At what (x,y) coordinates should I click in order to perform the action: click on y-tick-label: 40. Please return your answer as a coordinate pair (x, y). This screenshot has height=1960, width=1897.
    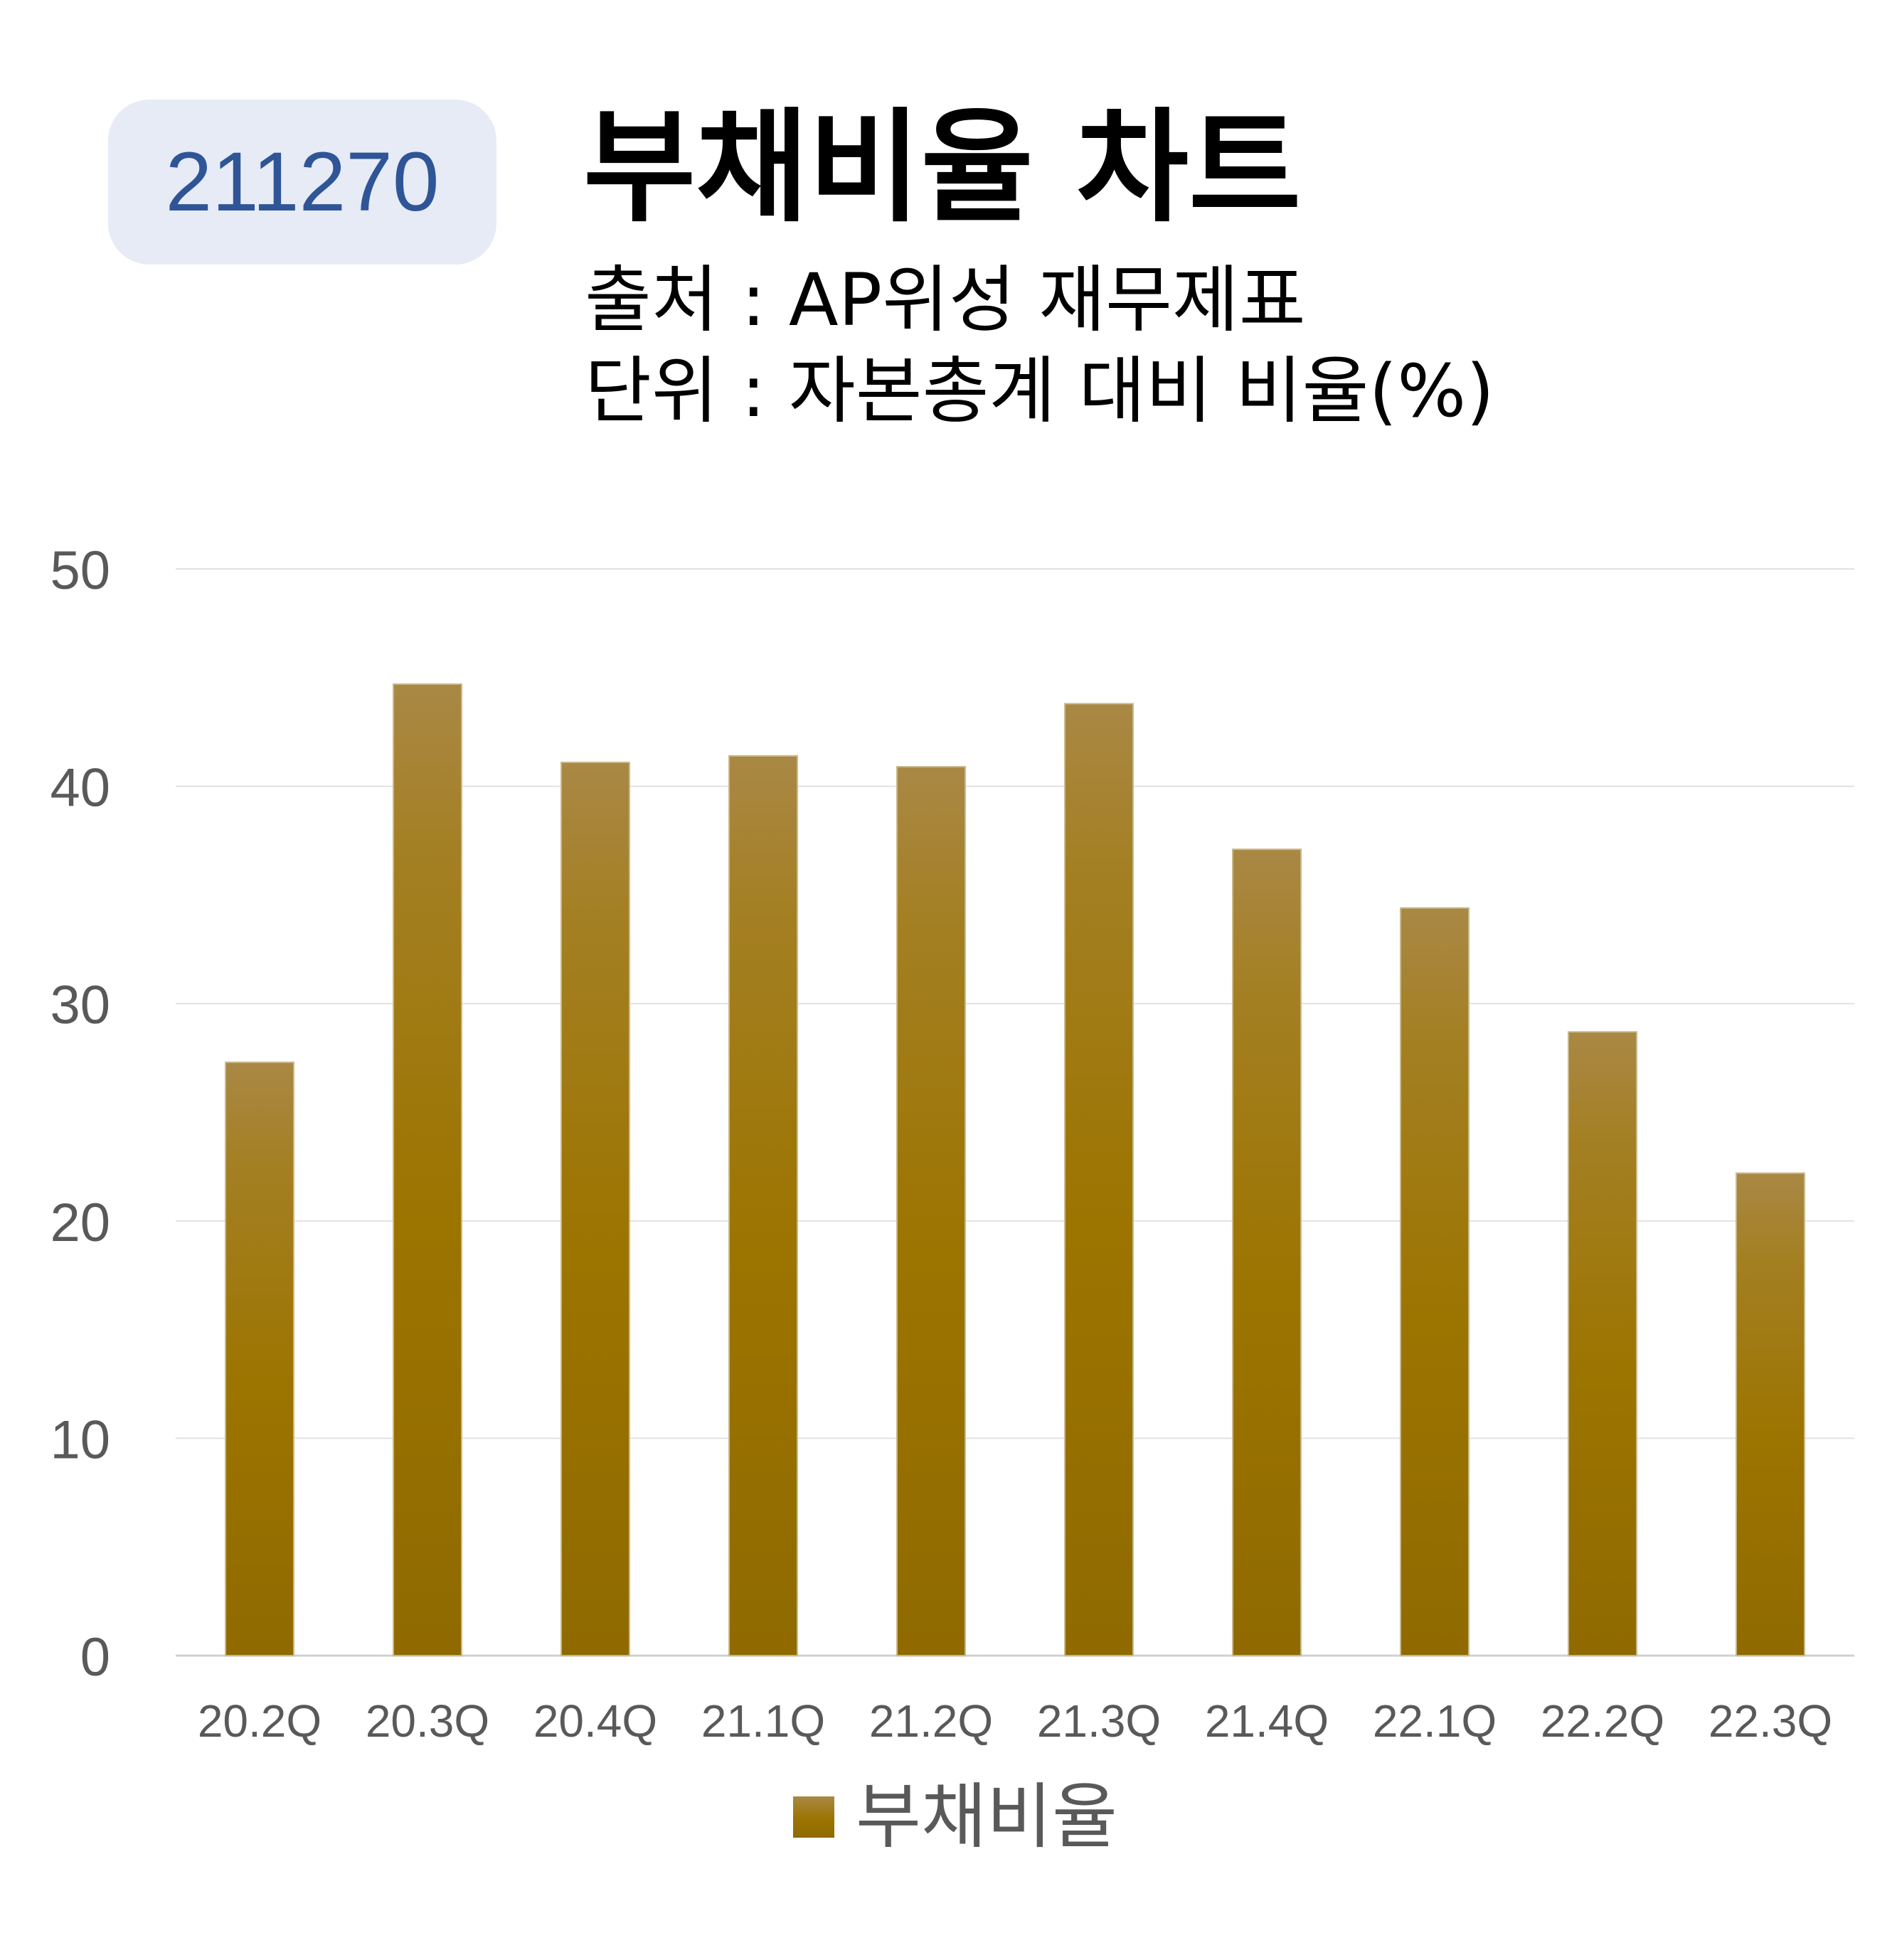
    Looking at the image, I should click on (80, 788).